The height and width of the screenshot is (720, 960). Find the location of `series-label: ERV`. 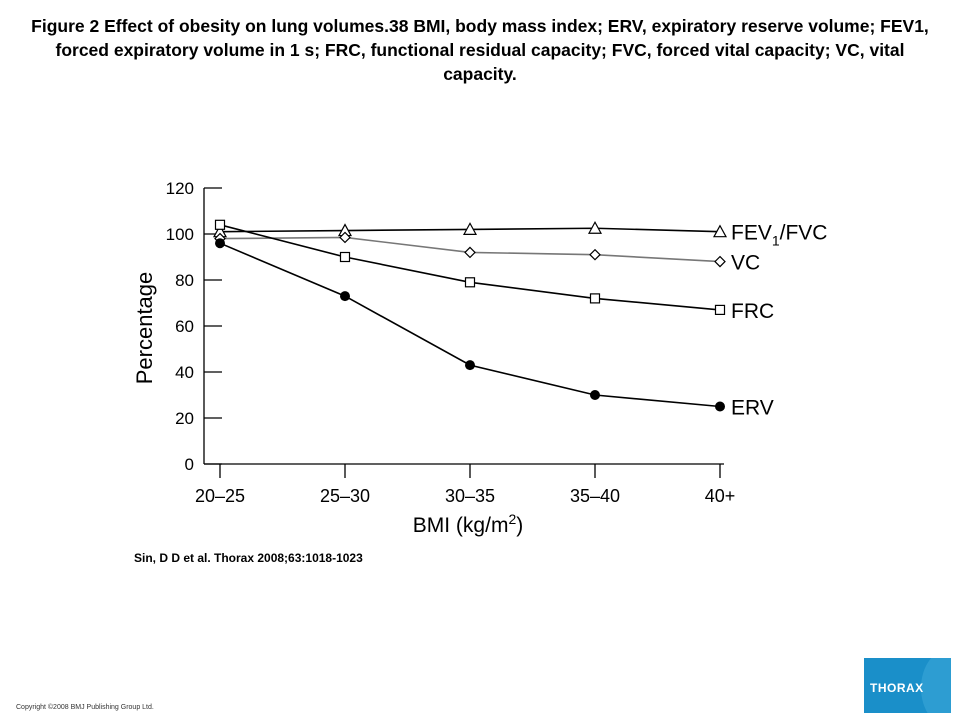

series-label: ERV is located at coordinates (752, 408).